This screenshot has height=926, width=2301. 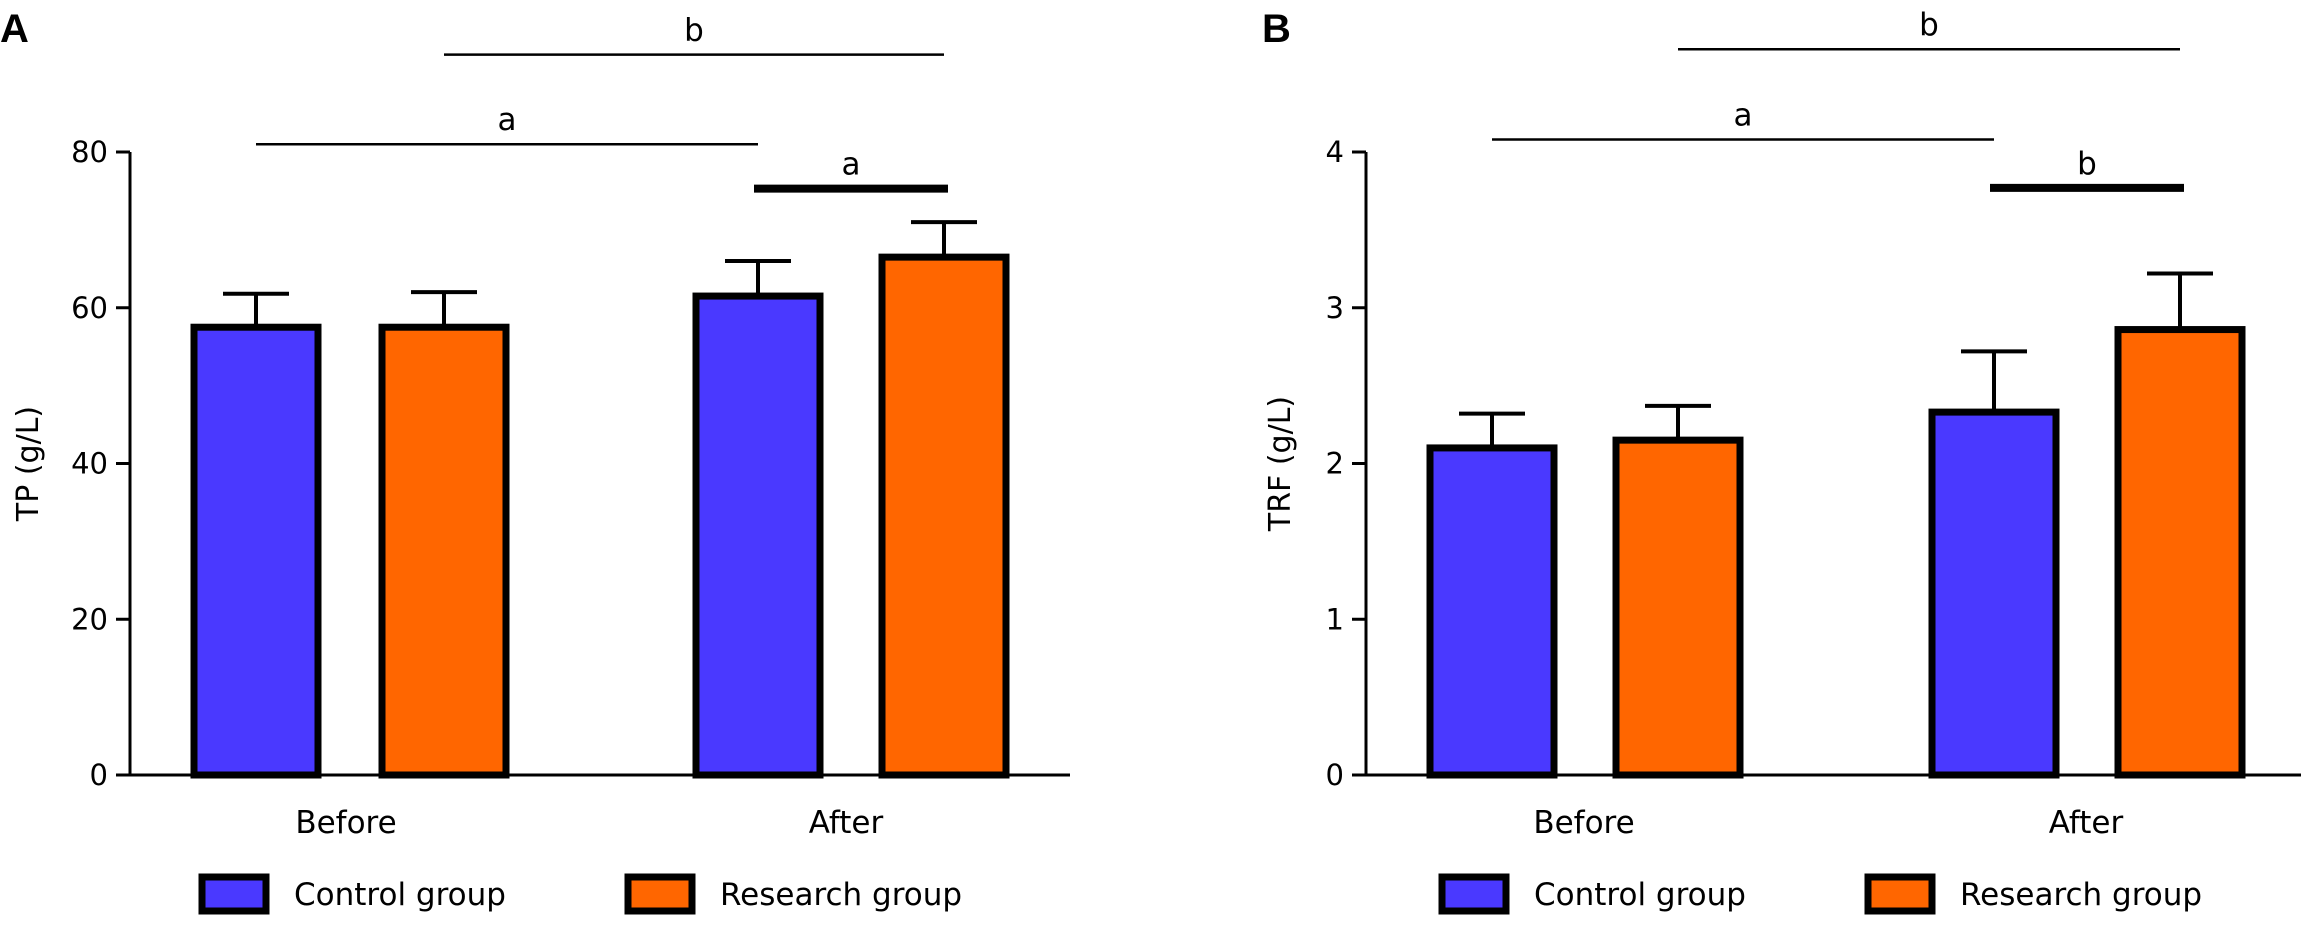 I want to click on y-axis-label: TRF (g/L), so click(x=1280, y=464).